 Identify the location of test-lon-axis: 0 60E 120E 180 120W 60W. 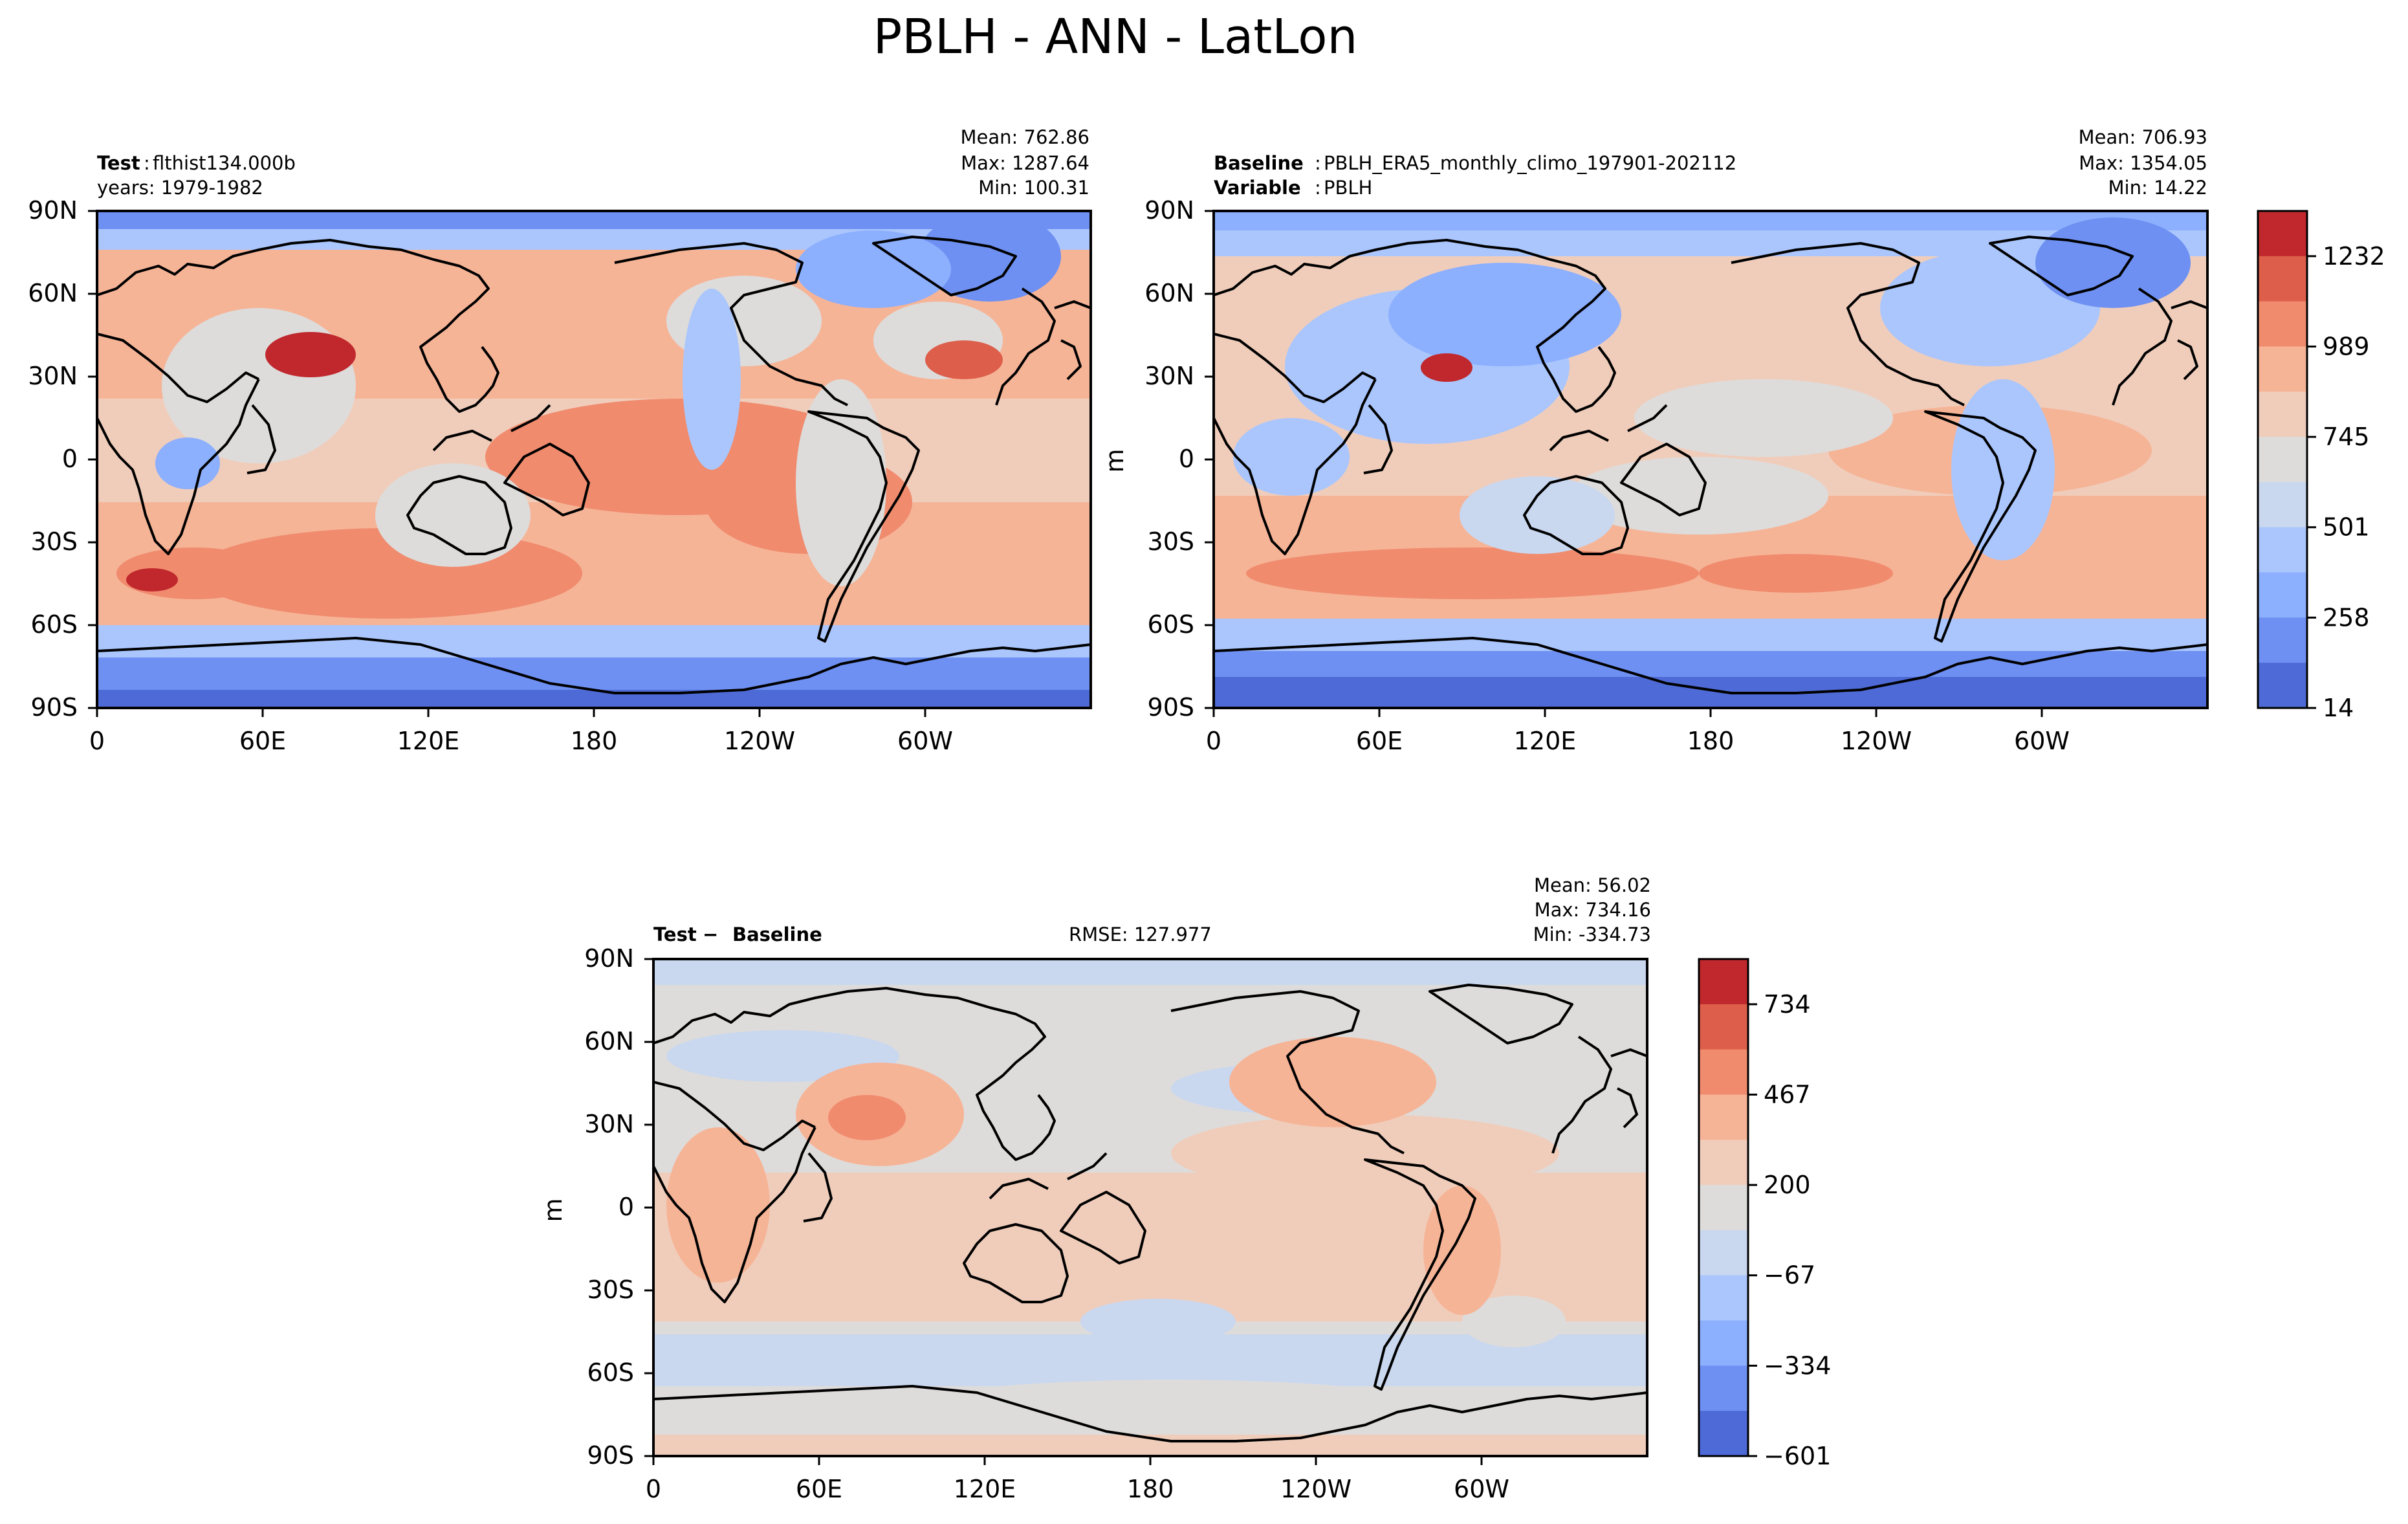
(521, 731).